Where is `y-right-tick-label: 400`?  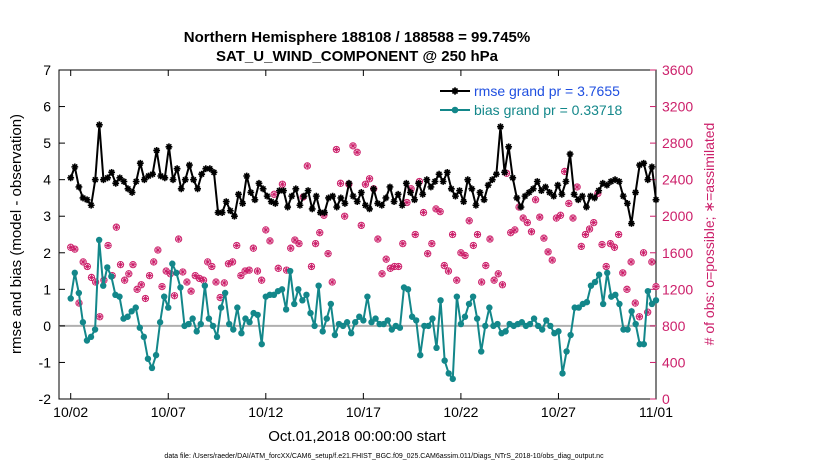 y-right-tick-label: 400 is located at coordinates (674, 362).